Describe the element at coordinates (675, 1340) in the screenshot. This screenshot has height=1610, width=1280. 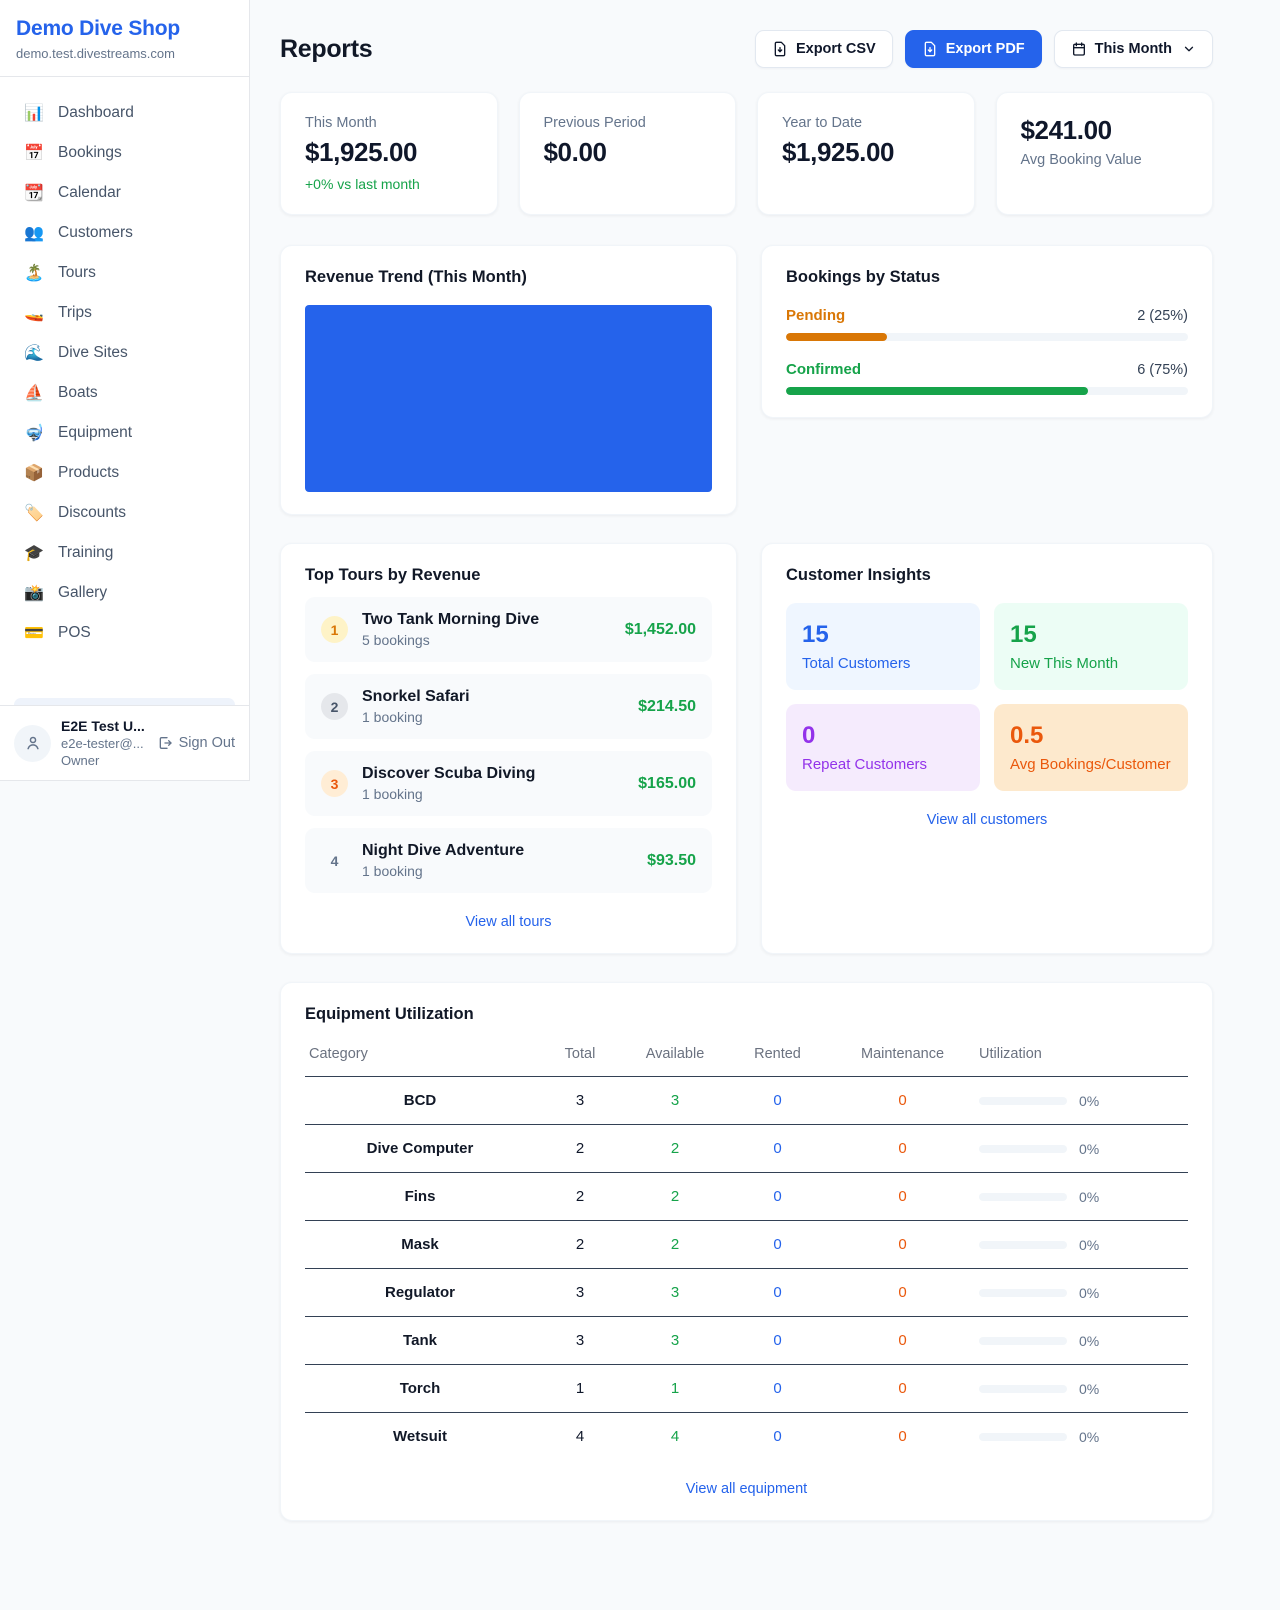
I see `cell-available: 3` at that location.